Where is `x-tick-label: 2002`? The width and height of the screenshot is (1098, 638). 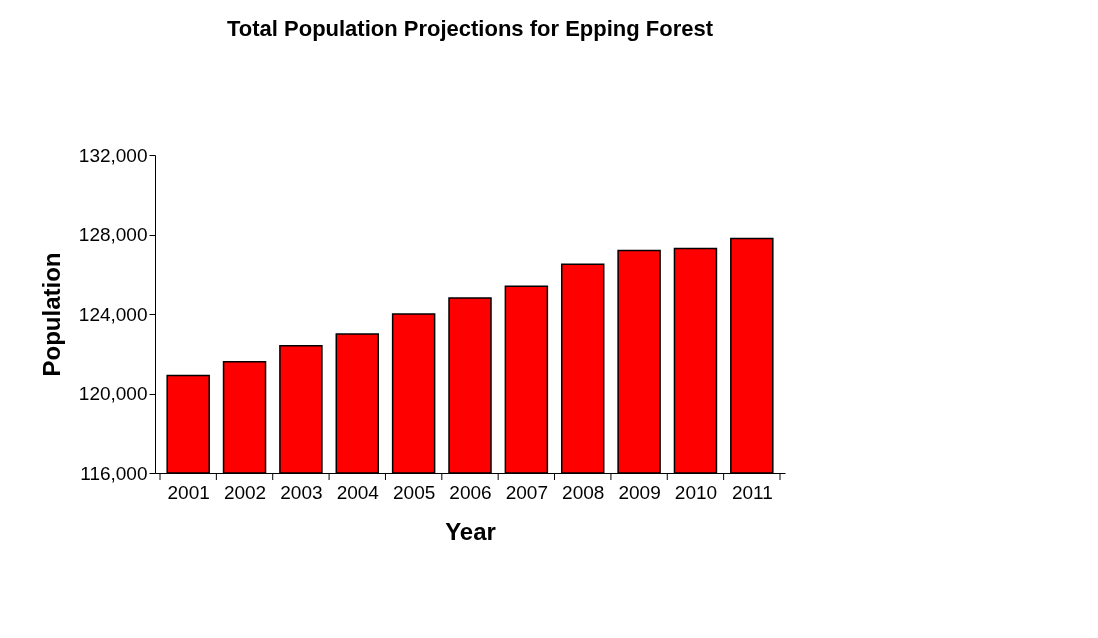
x-tick-label: 2002 is located at coordinates (245, 492).